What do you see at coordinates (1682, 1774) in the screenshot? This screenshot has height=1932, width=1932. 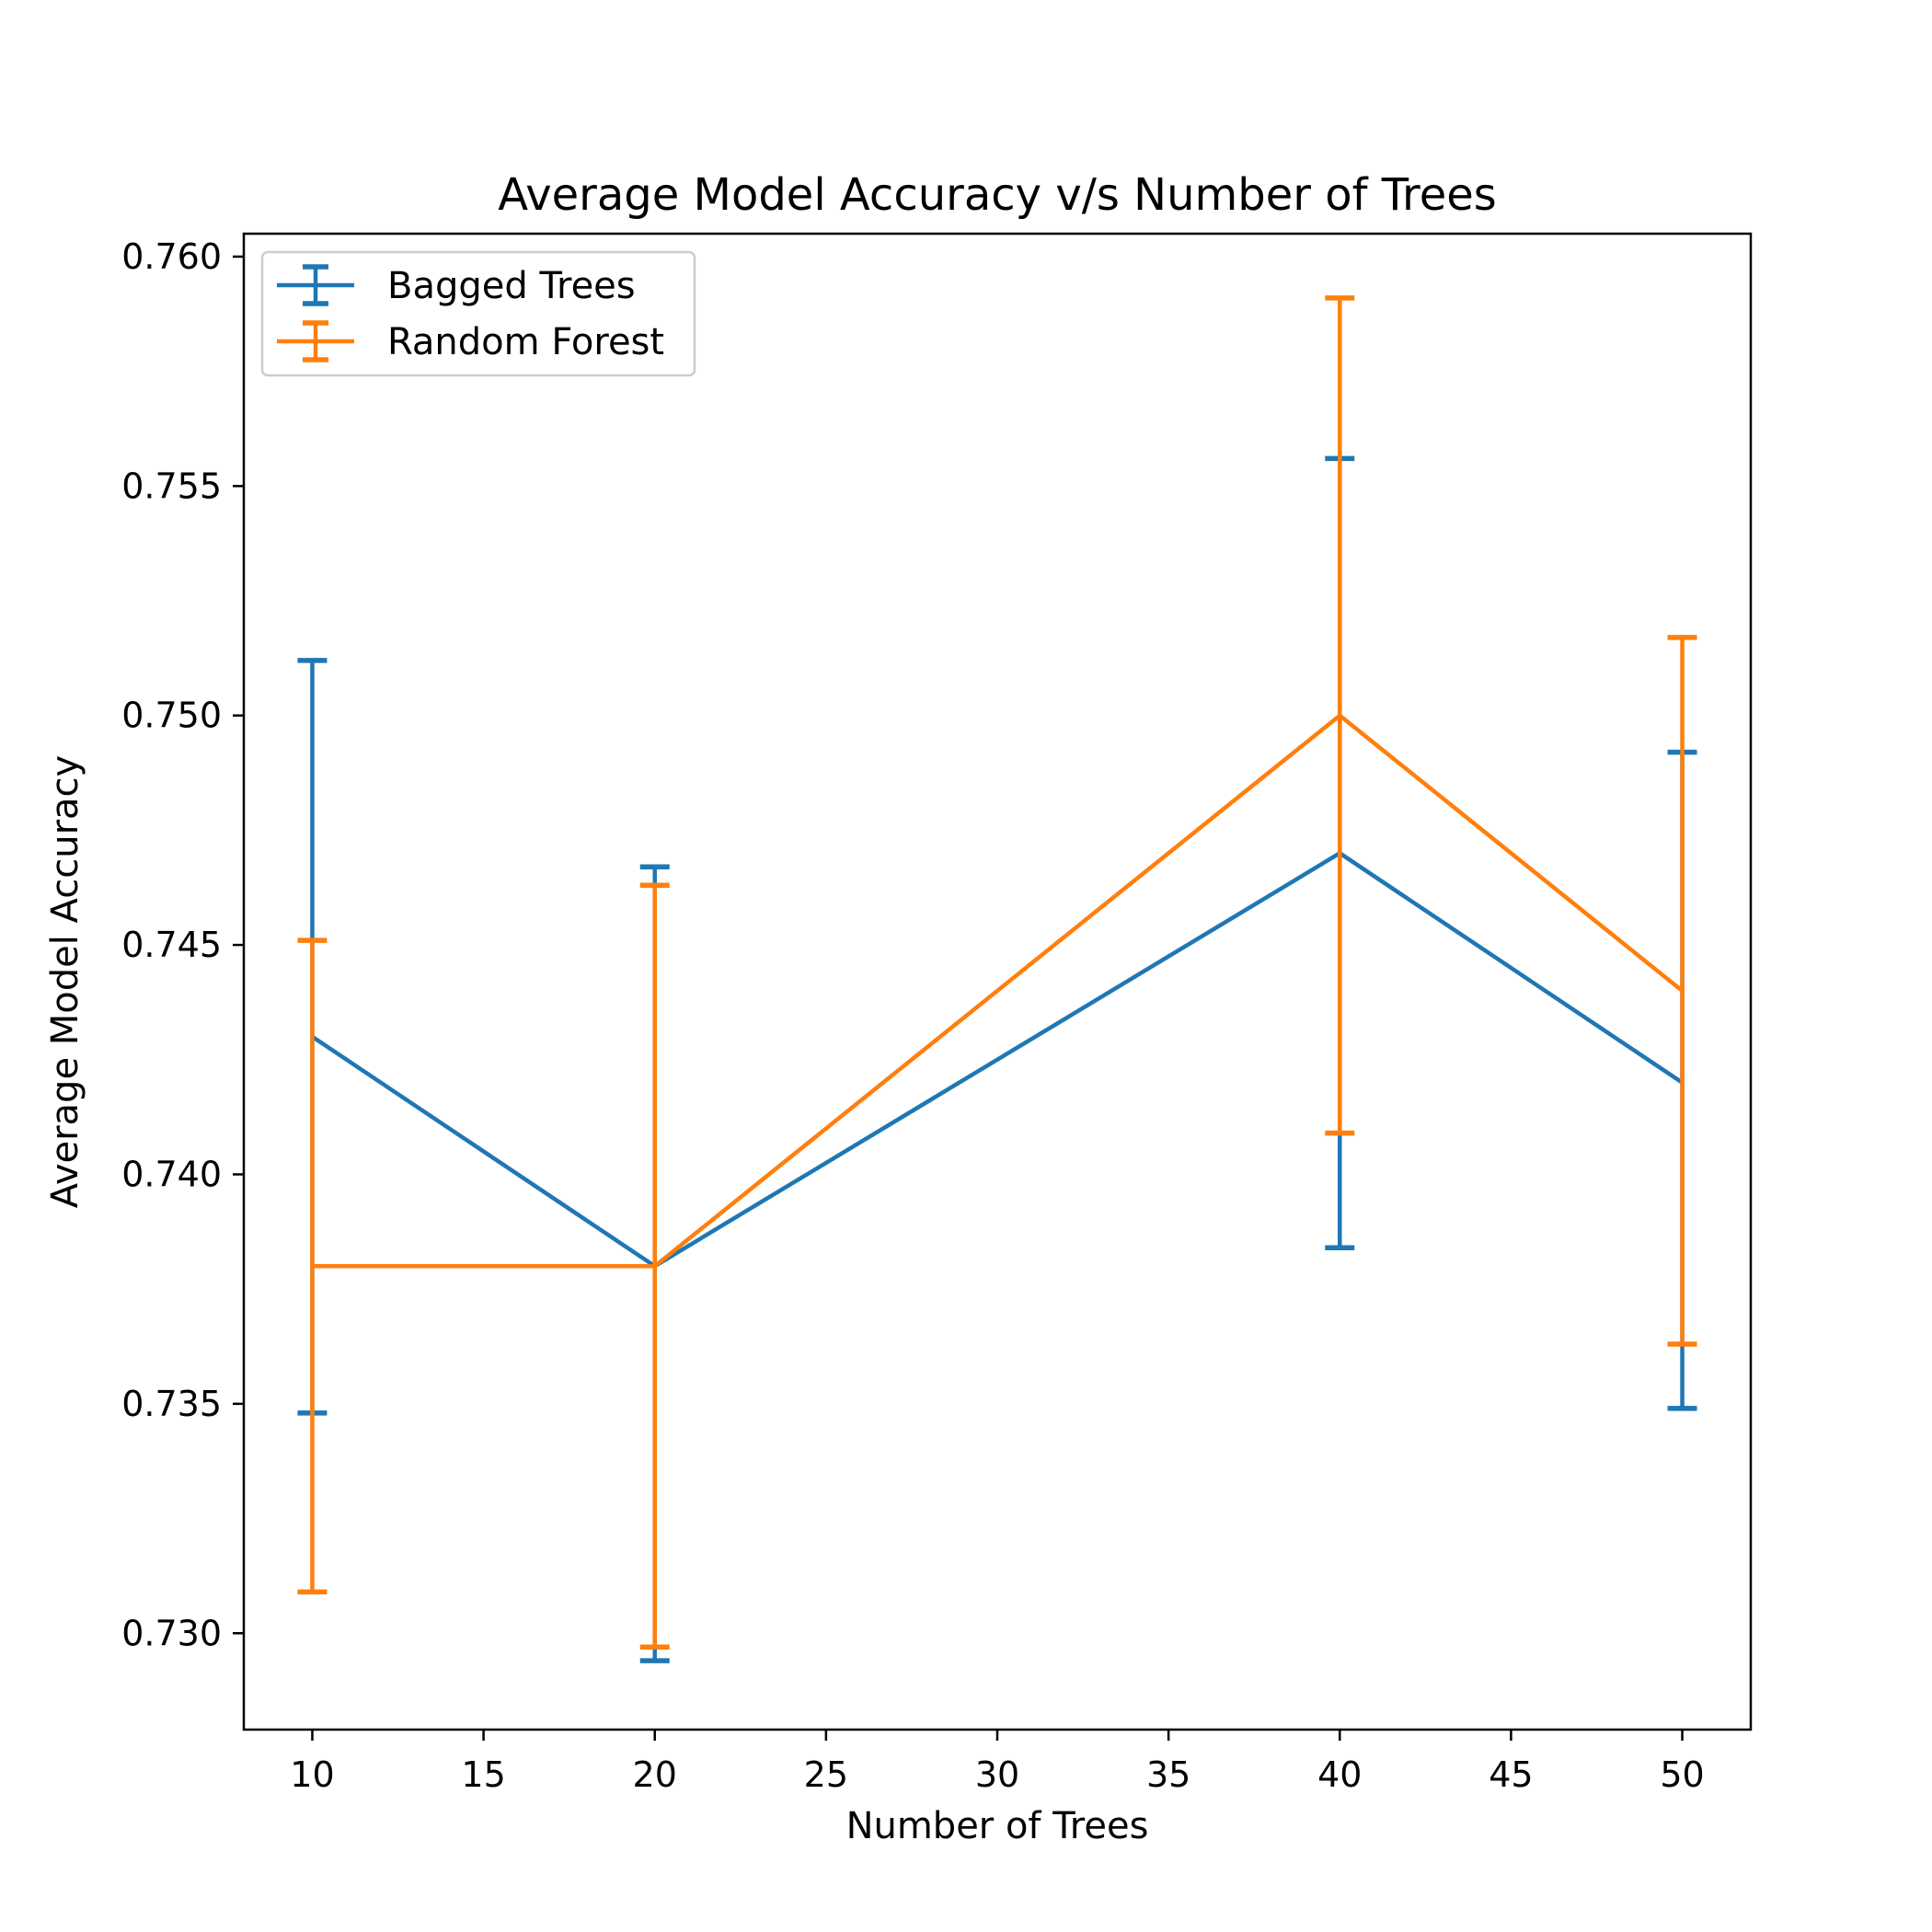 I see `x-tick-label: 50` at bounding box center [1682, 1774].